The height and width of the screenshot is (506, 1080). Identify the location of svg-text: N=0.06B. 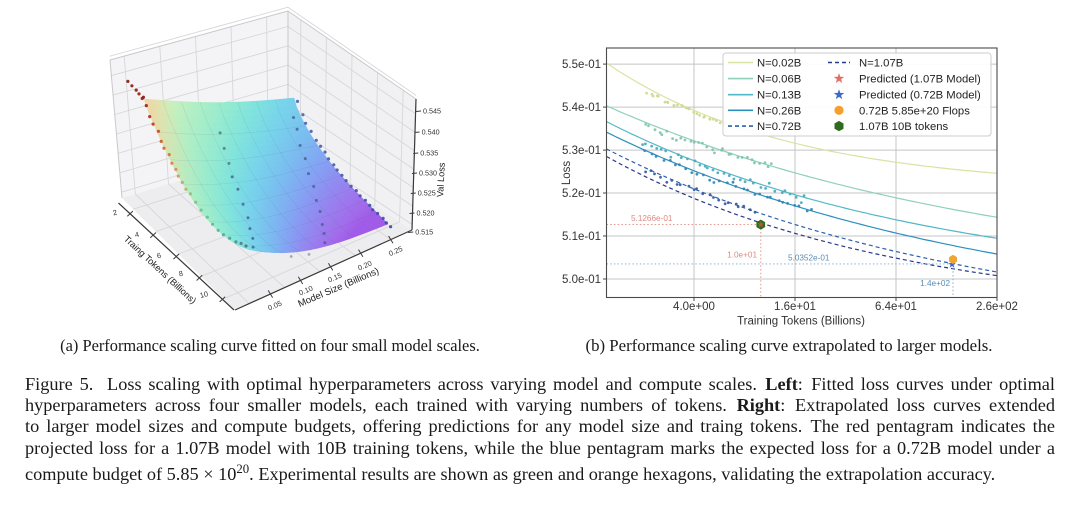
(779, 80).